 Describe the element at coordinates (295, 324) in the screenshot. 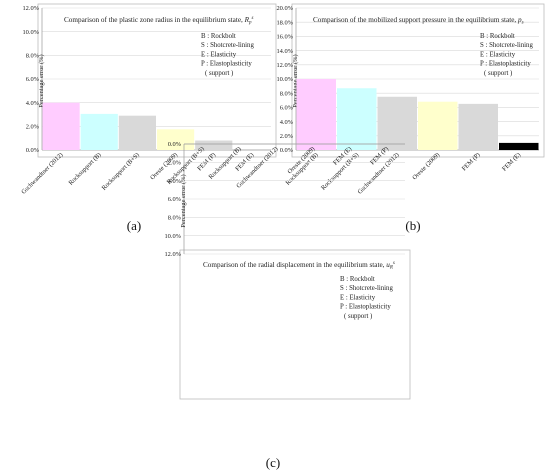

I see `chart-frame` at that location.